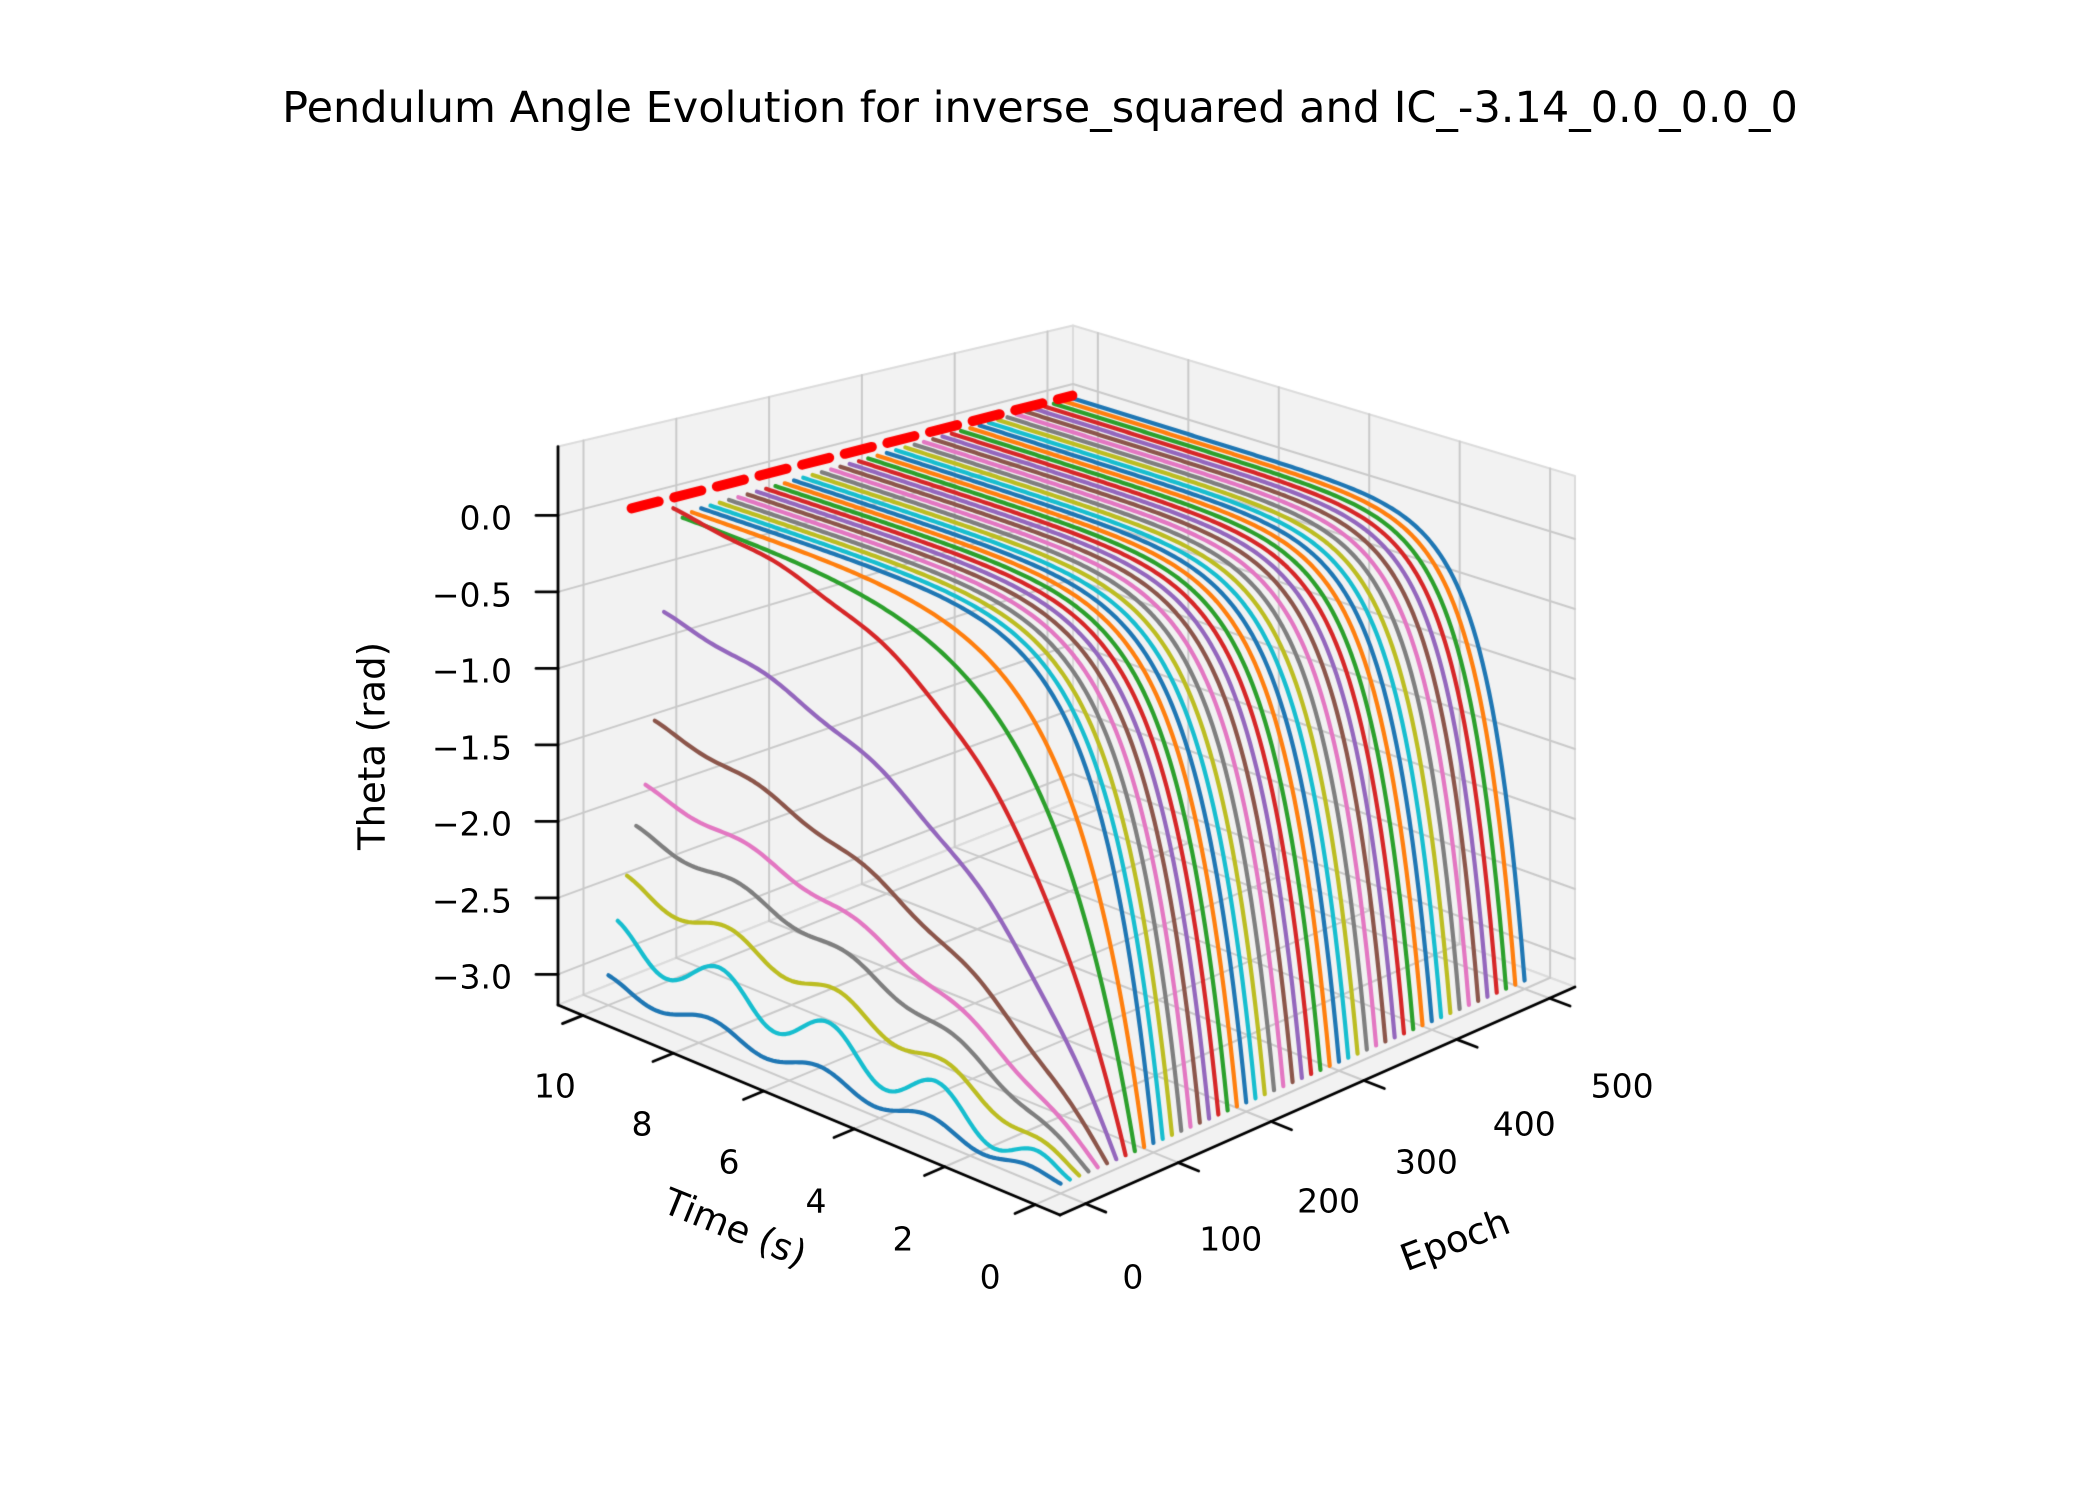 The width and height of the screenshot is (2100, 1500). Describe the element at coordinates (1133, 1277) in the screenshot. I see `epoch-tick-label: 0` at that location.